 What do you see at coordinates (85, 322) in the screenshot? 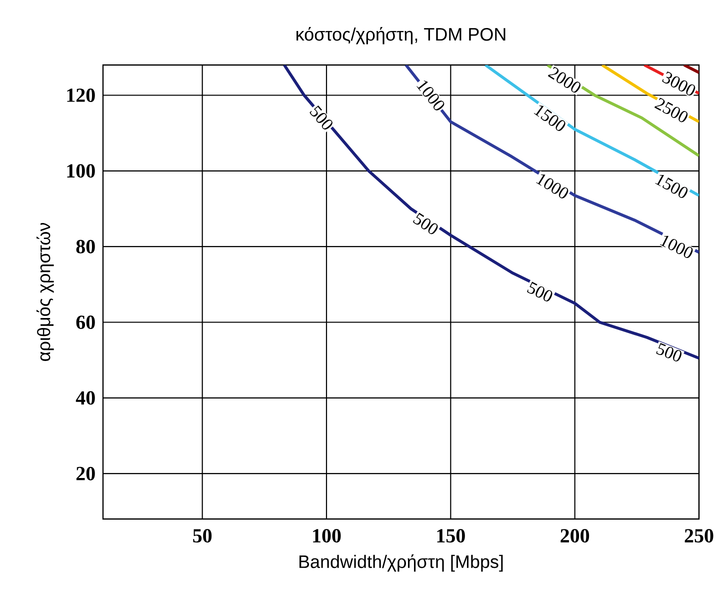
I see `y-tick-label: 60` at bounding box center [85, 322].